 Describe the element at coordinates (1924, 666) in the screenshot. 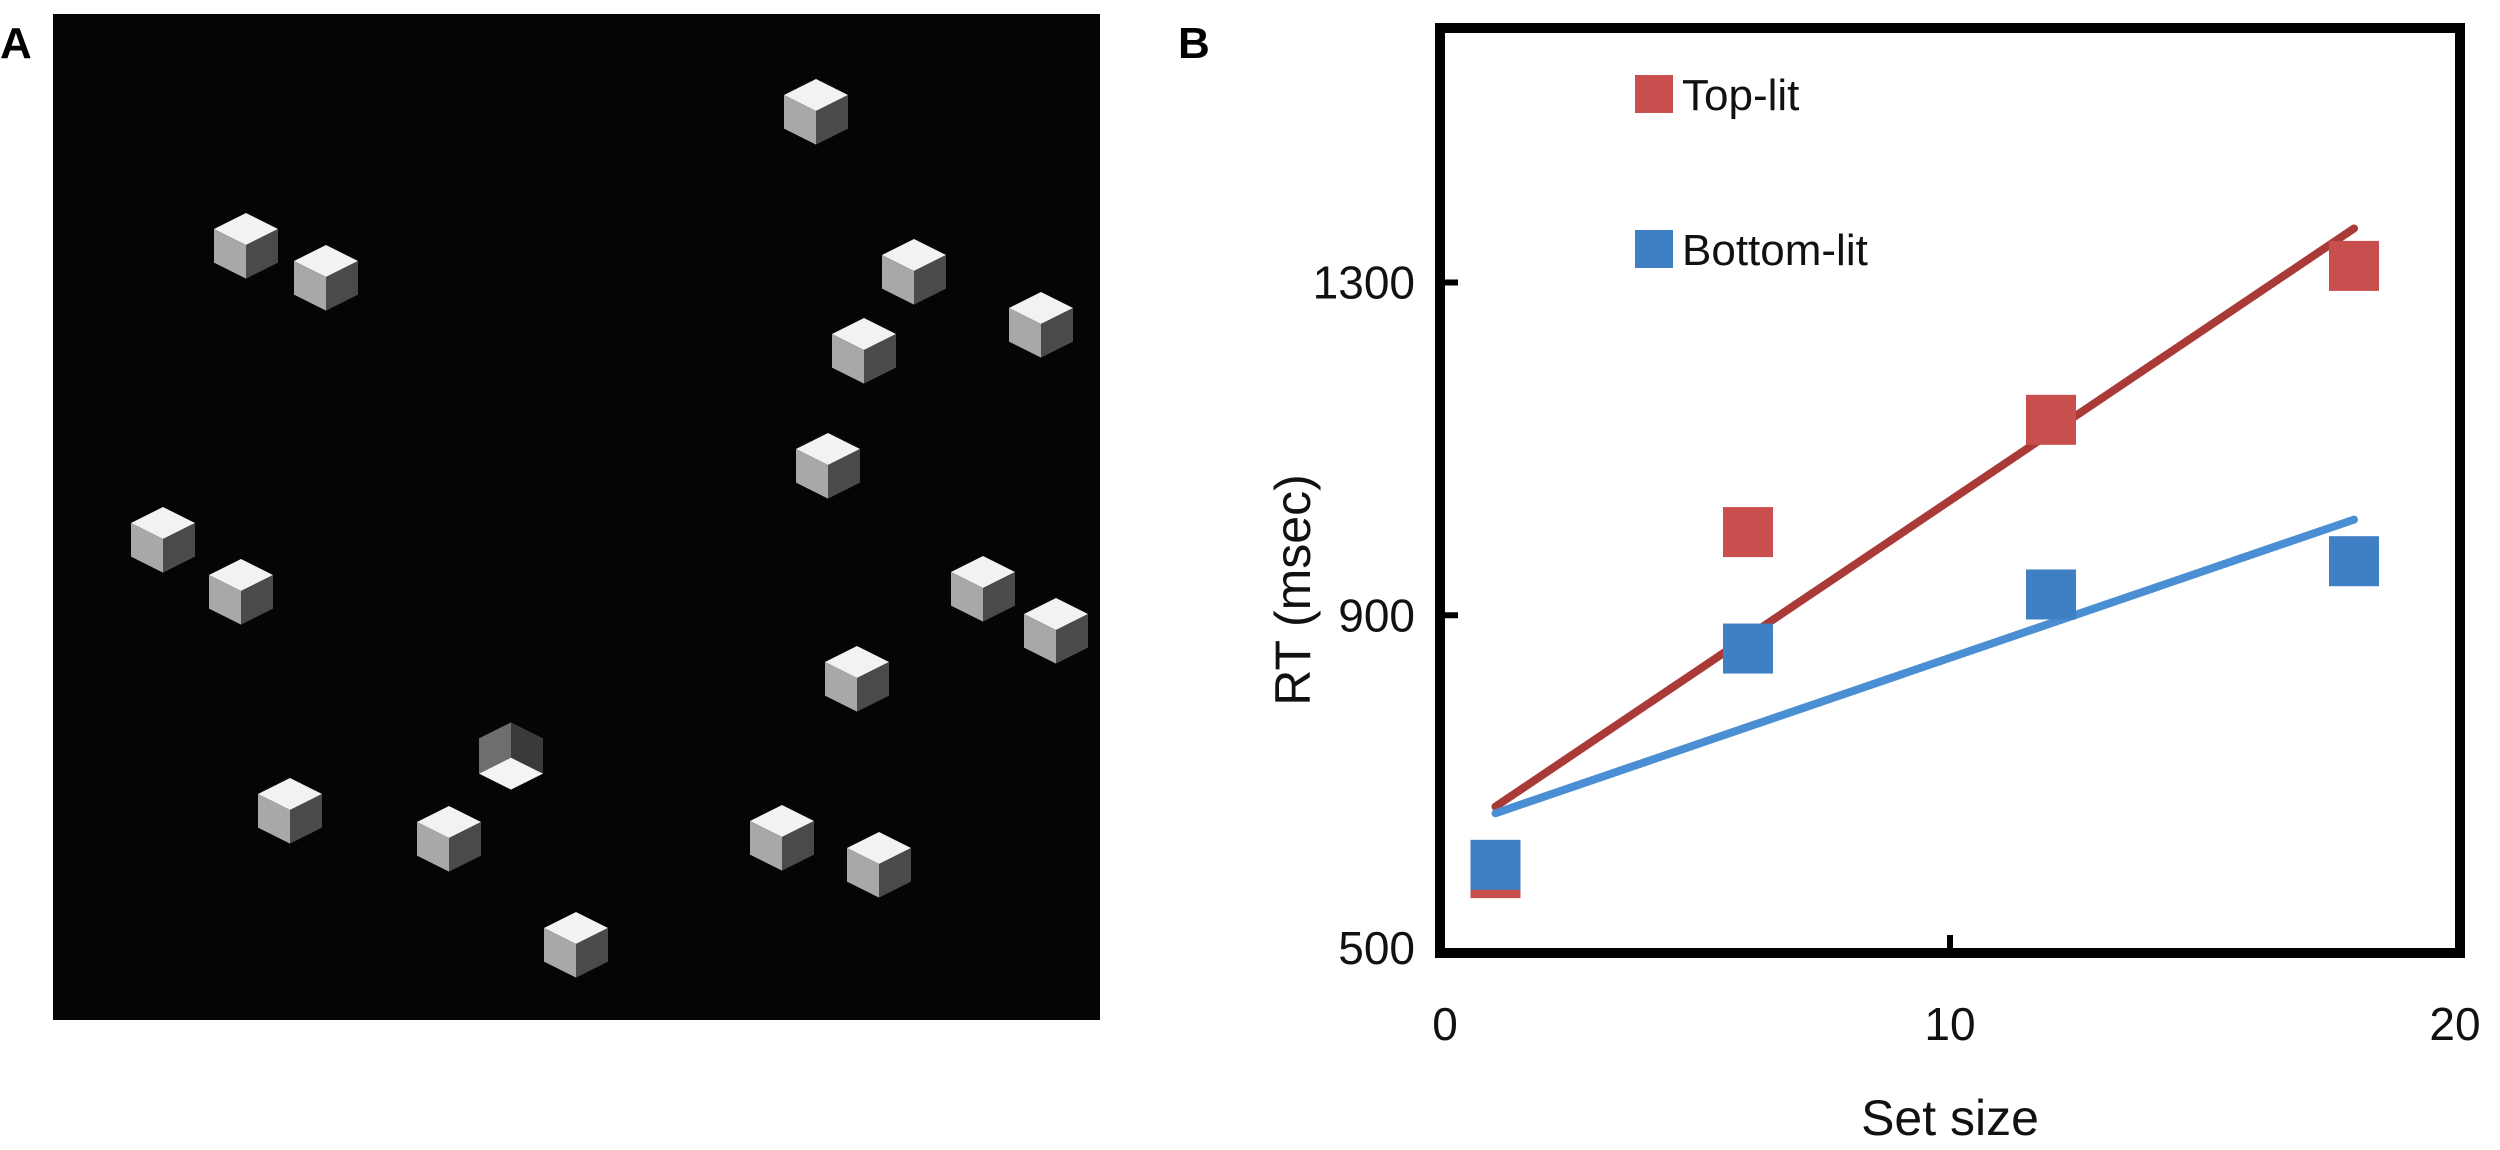

I see `fit-line-bottom-lit` at that location.